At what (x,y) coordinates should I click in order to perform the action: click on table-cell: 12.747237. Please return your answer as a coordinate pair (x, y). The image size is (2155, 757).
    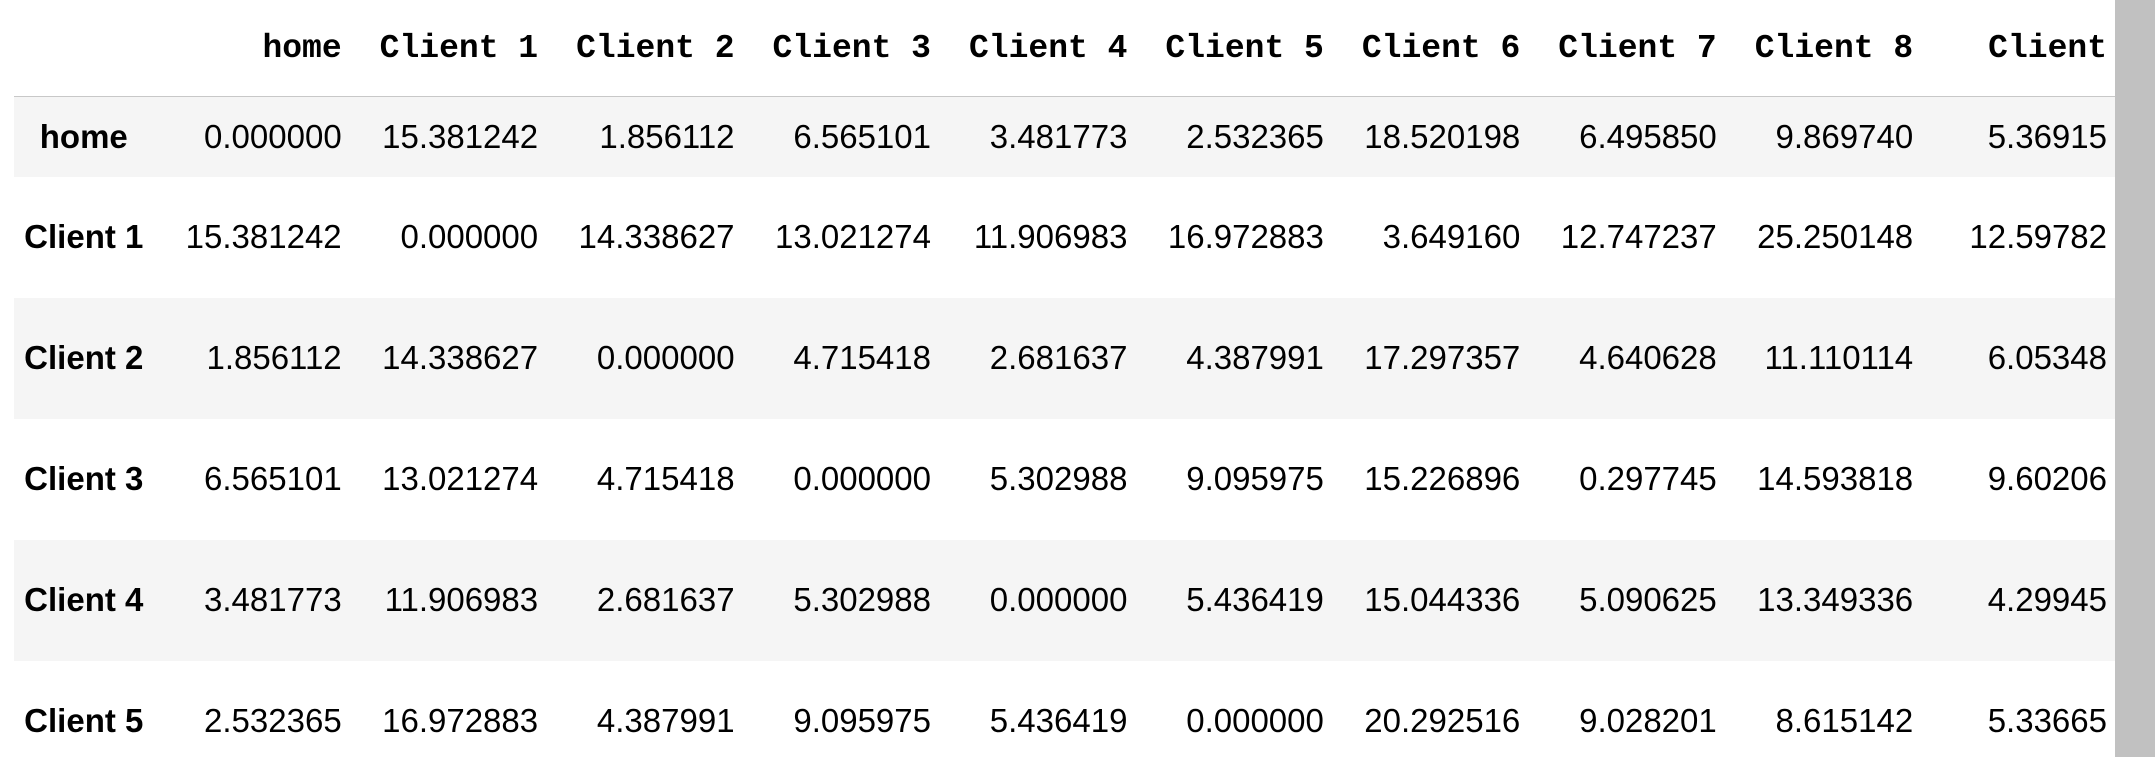
    Looking at the image, I should click on (1638, 236).